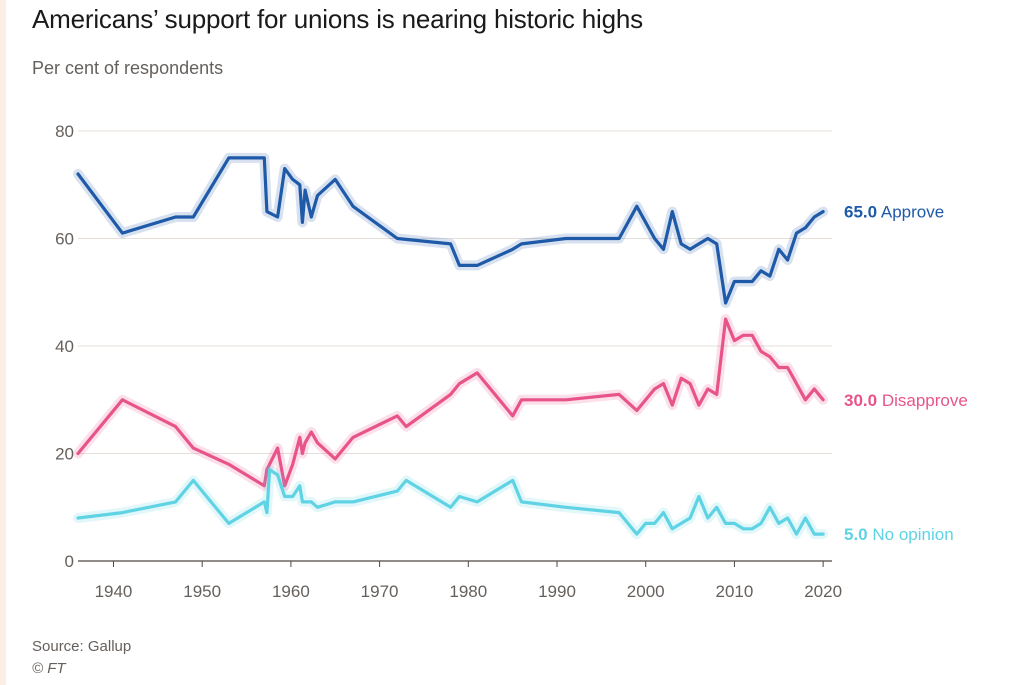  What do you see at coordinates (128, 68) in the screenshot?
I see `chart-subtitle: Per cent of respondents` at bounding box center [128, 68].